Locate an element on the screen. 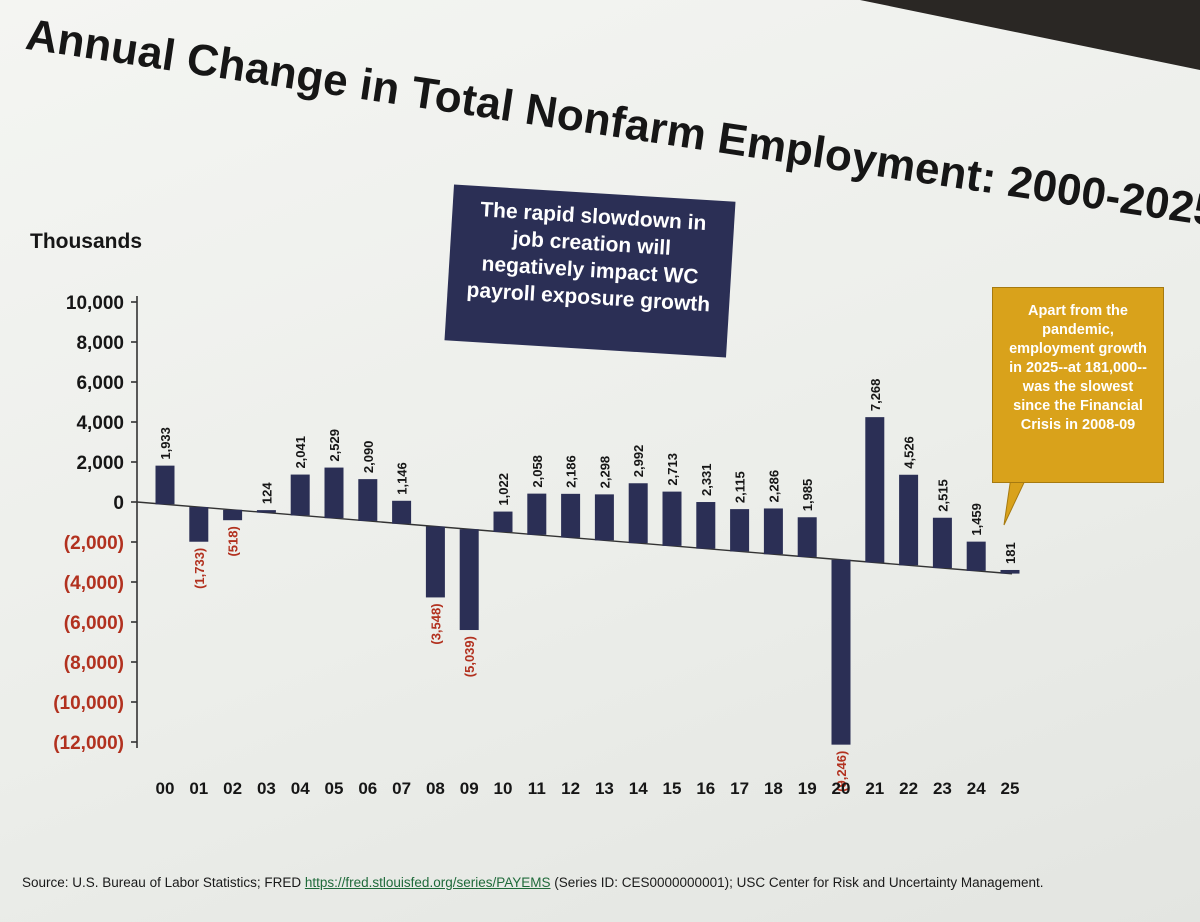 This screenshot has width=1200, height=922. callout-pointer is located at coordinates (1016, 498).